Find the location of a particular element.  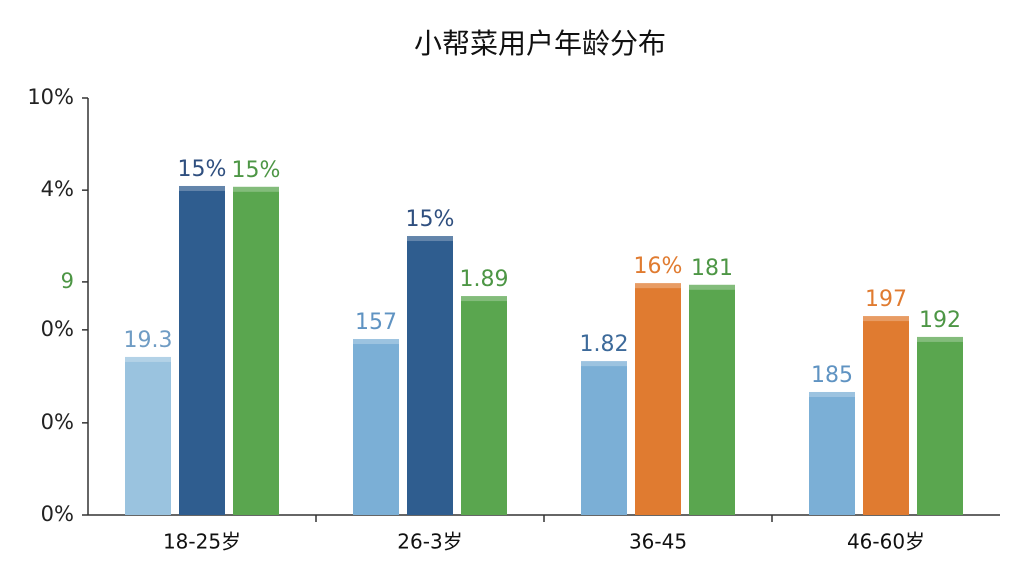

x-tick-label: 36-45 is located at coordinates (658, 542).